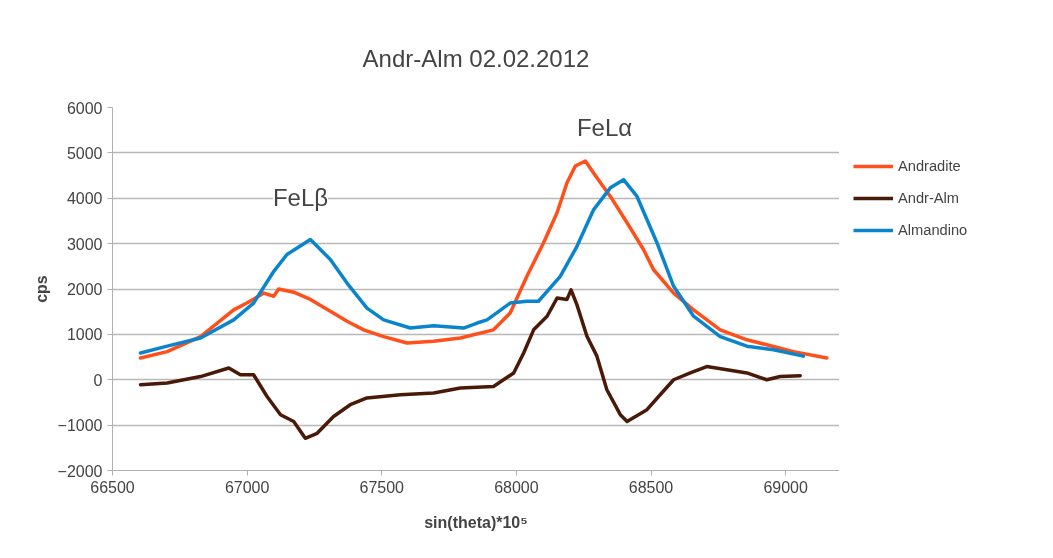 This screenshot has width=1053, height=558. I want to click on x-tick-label: 67500, so click(382, 487).